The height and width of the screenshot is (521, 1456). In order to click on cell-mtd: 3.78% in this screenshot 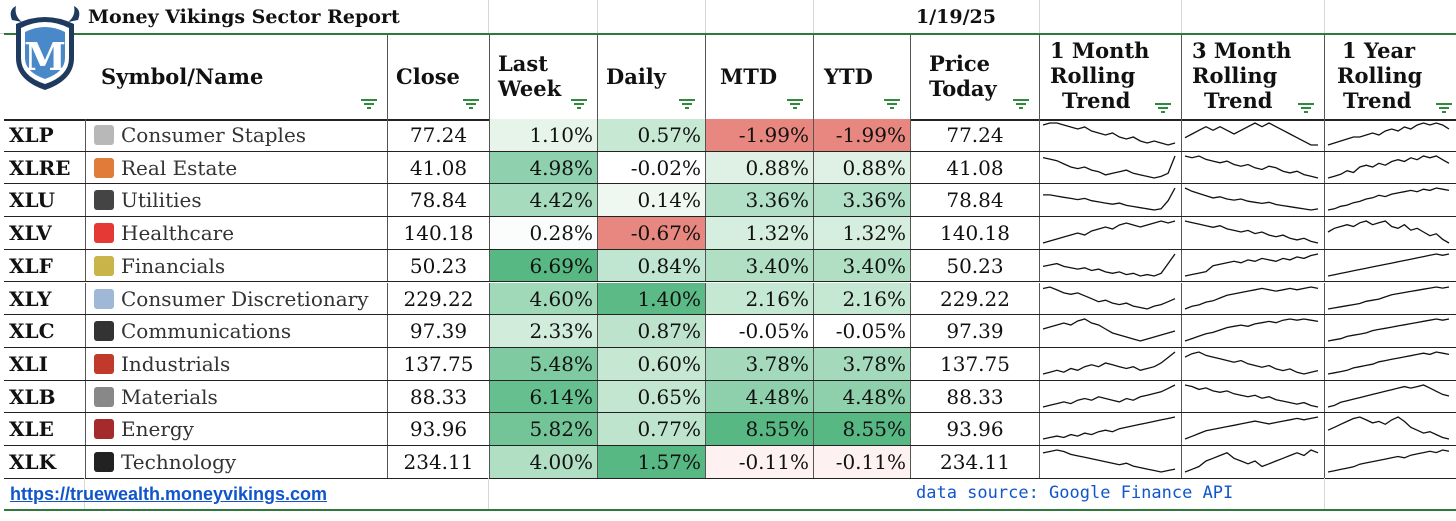, I will do `click(760, 363)`.